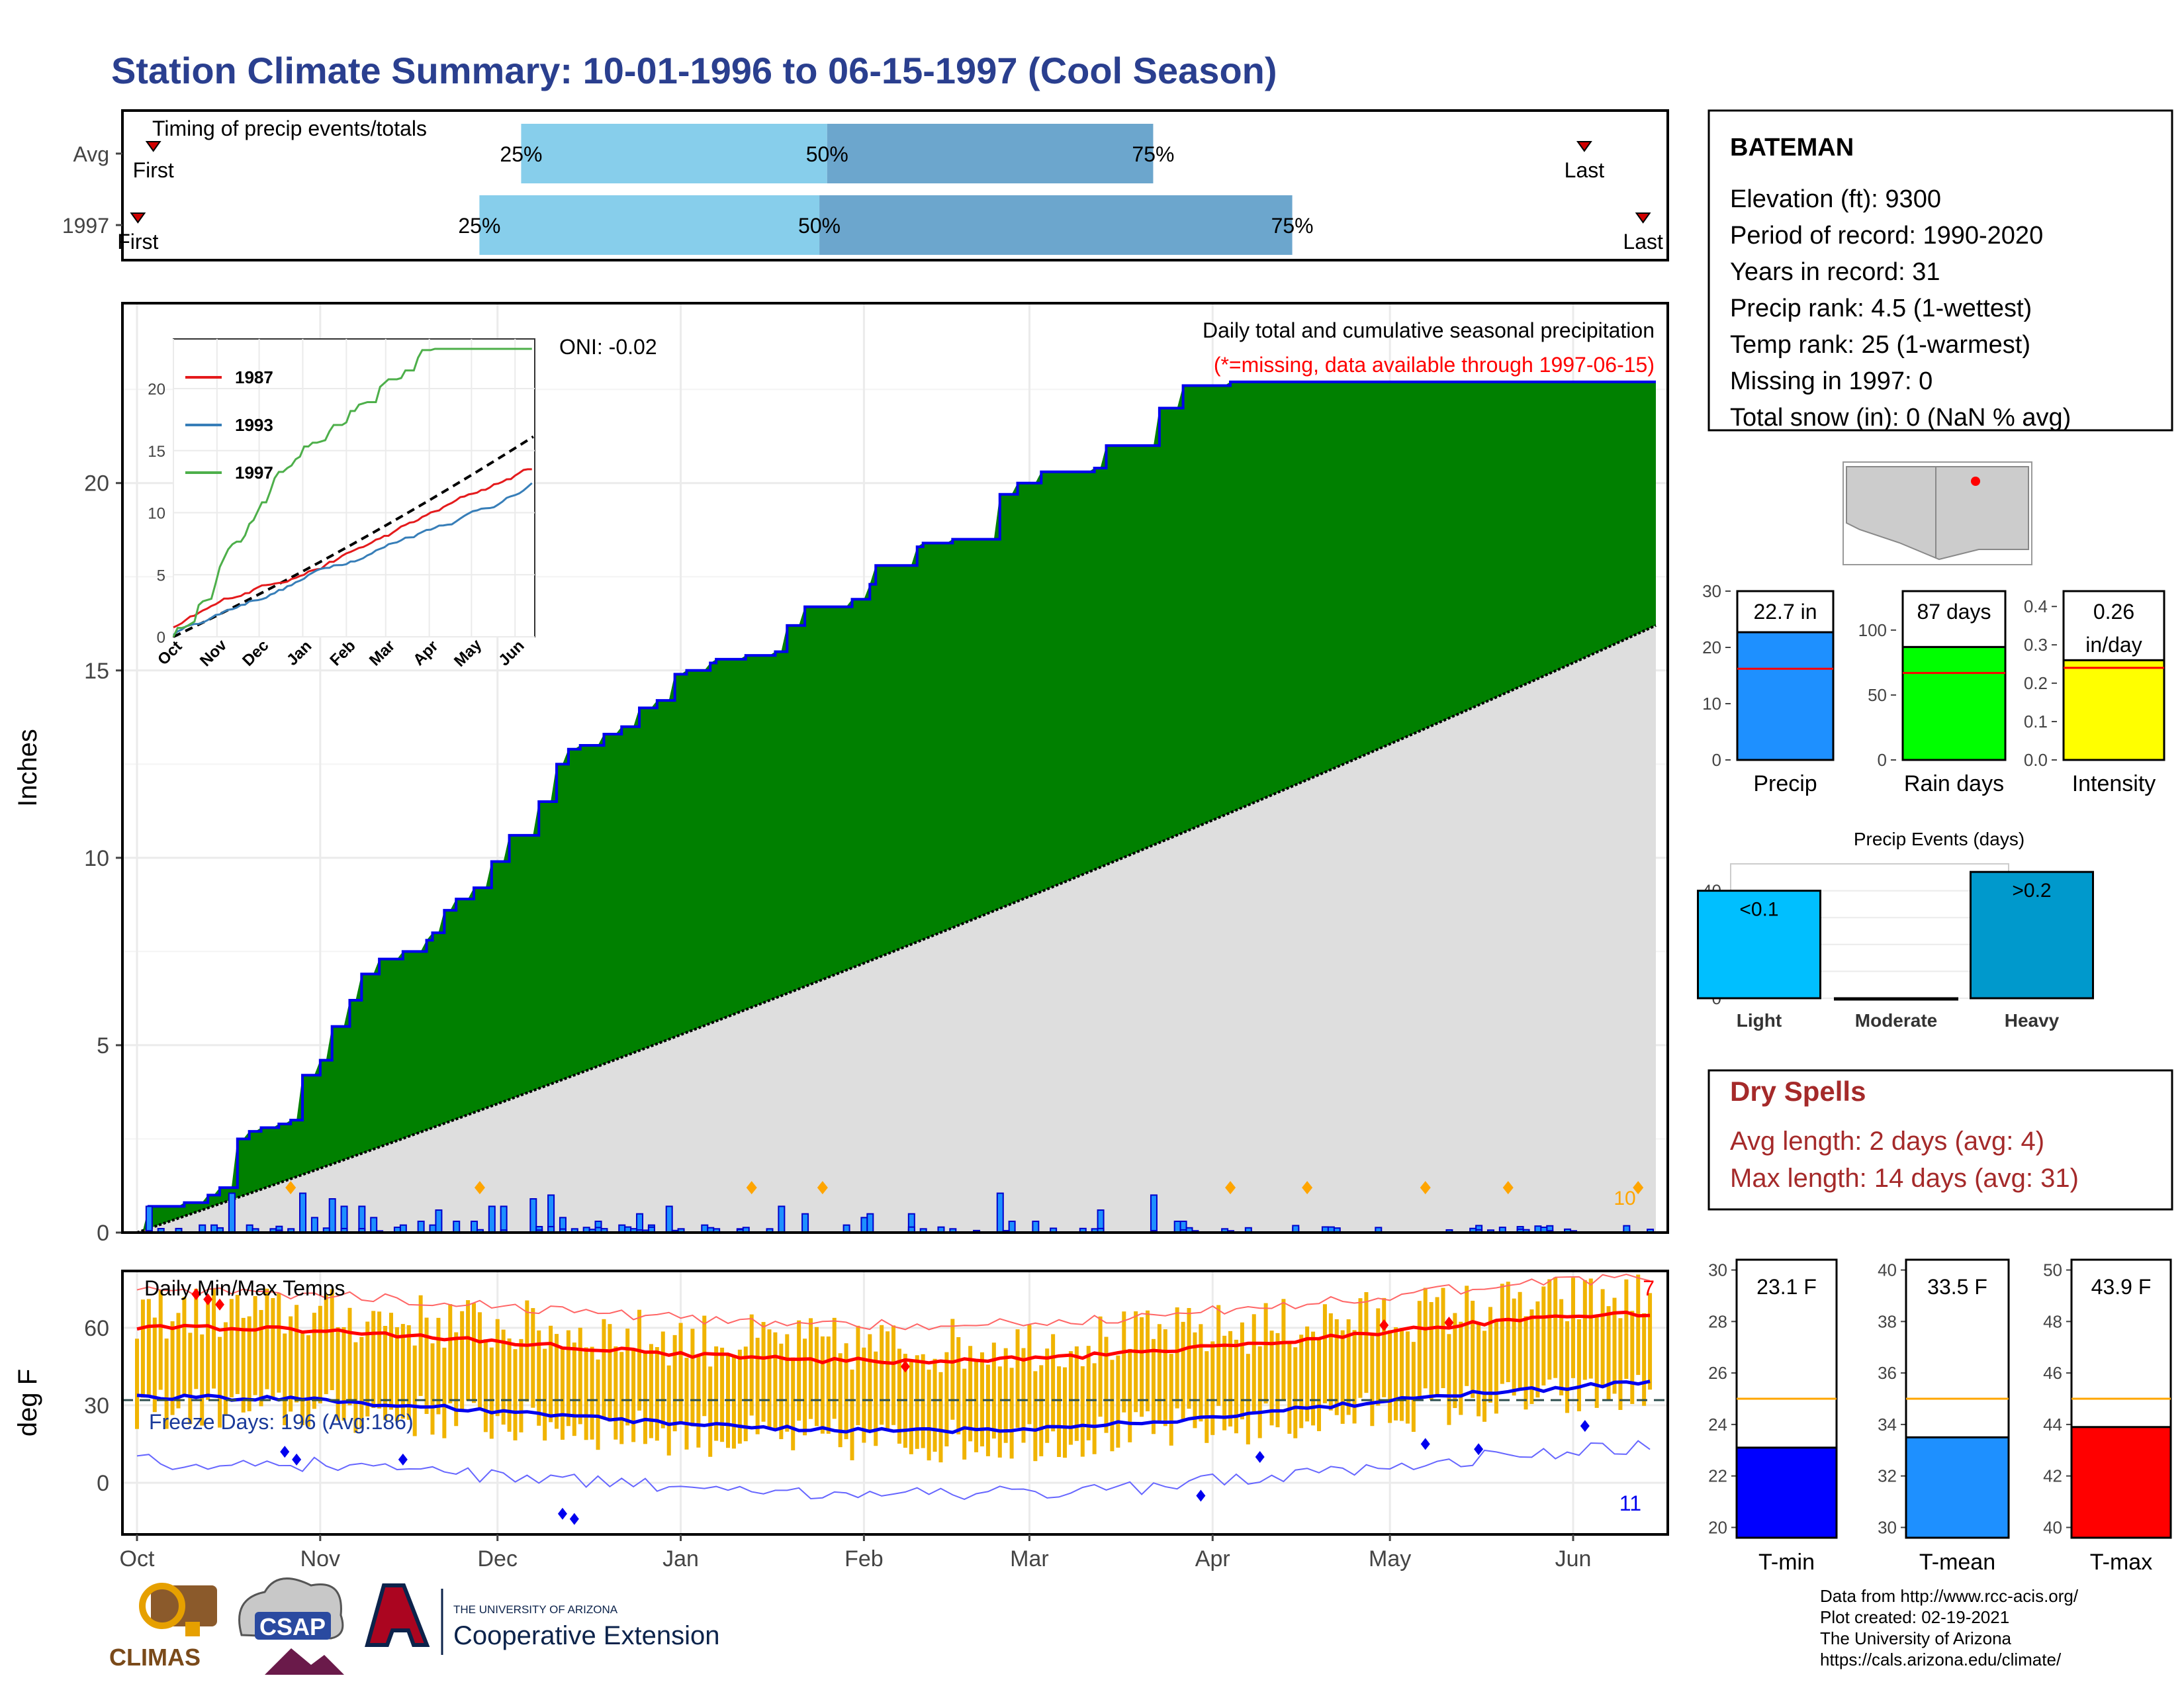 This screenshot has height=1688, width=2184. I want to click on freeze-days-label: Freeze Days: 196 (Avg:186), so click(281, 1422).